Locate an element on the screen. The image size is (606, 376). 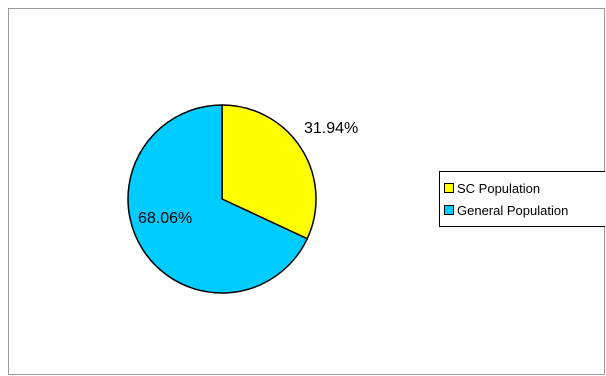
legend-swatch-general-population is located at coordinates (449, 210).